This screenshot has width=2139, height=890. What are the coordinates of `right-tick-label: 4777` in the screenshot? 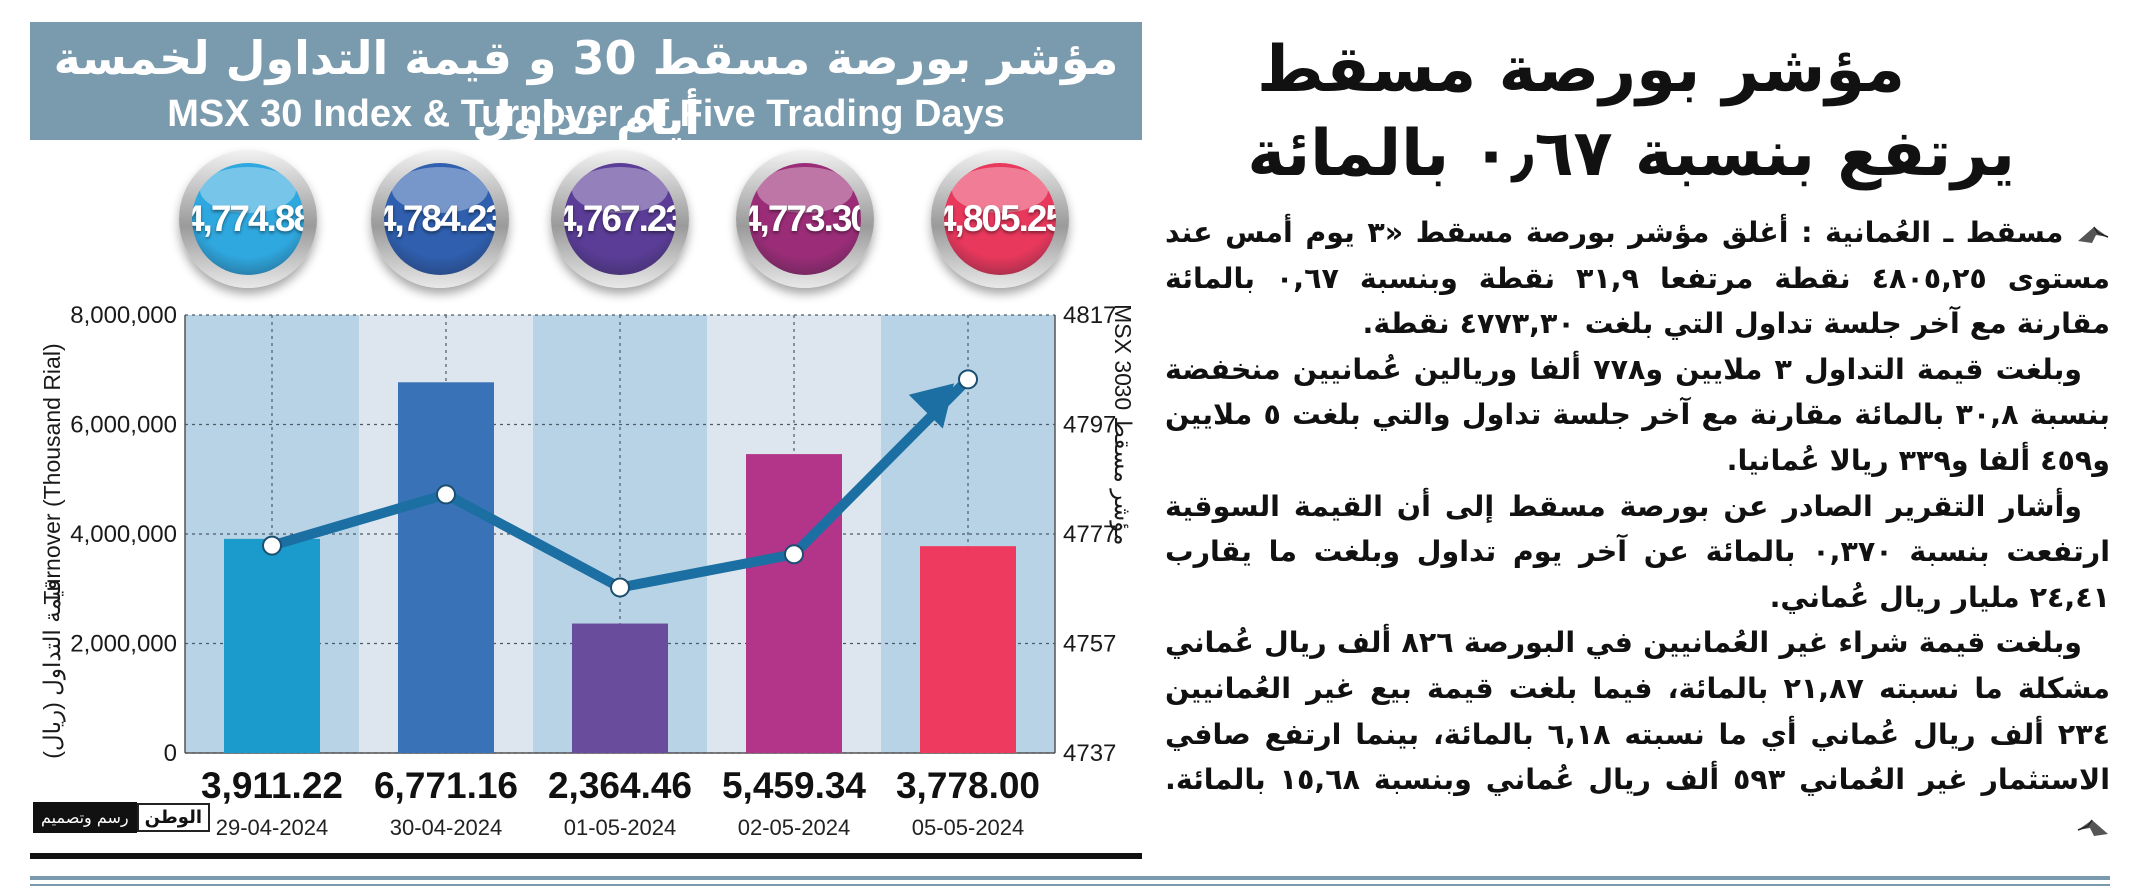 It's located at (1089, 534).